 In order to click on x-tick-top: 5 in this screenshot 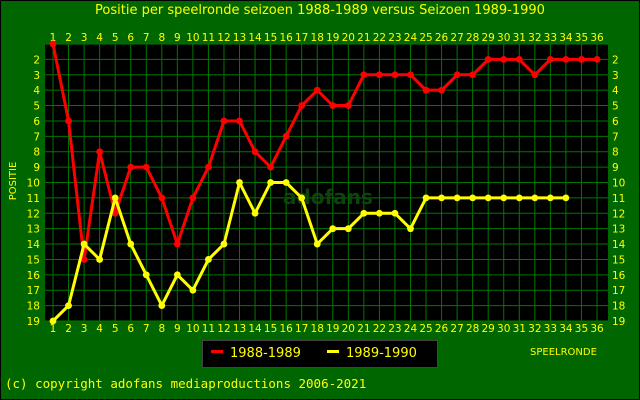, I will do `click(115, 38)`.